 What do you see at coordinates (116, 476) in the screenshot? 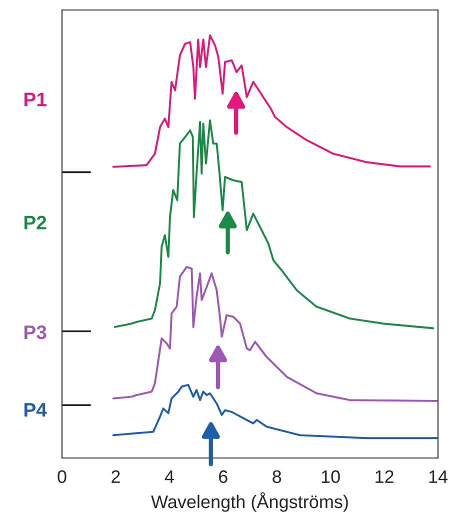
I see `x-tick-label: 2` at bounding box center [116, 476].